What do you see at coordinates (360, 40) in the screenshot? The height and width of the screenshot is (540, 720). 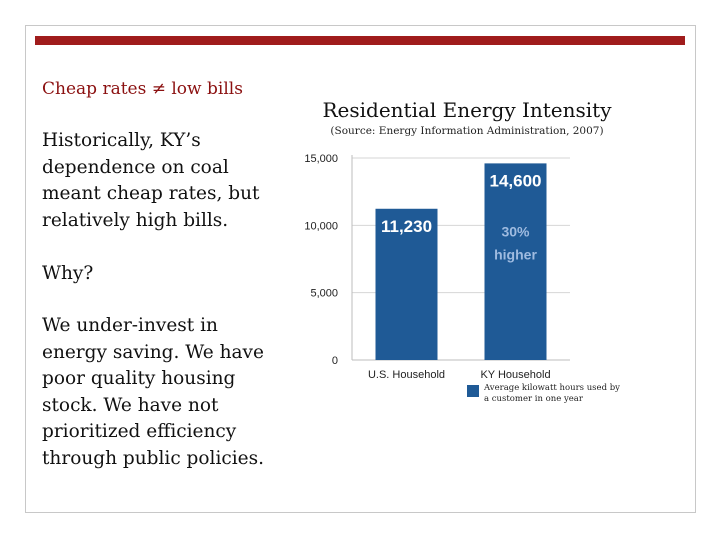 I see `accent-bar` at bounding box center [360, 40].